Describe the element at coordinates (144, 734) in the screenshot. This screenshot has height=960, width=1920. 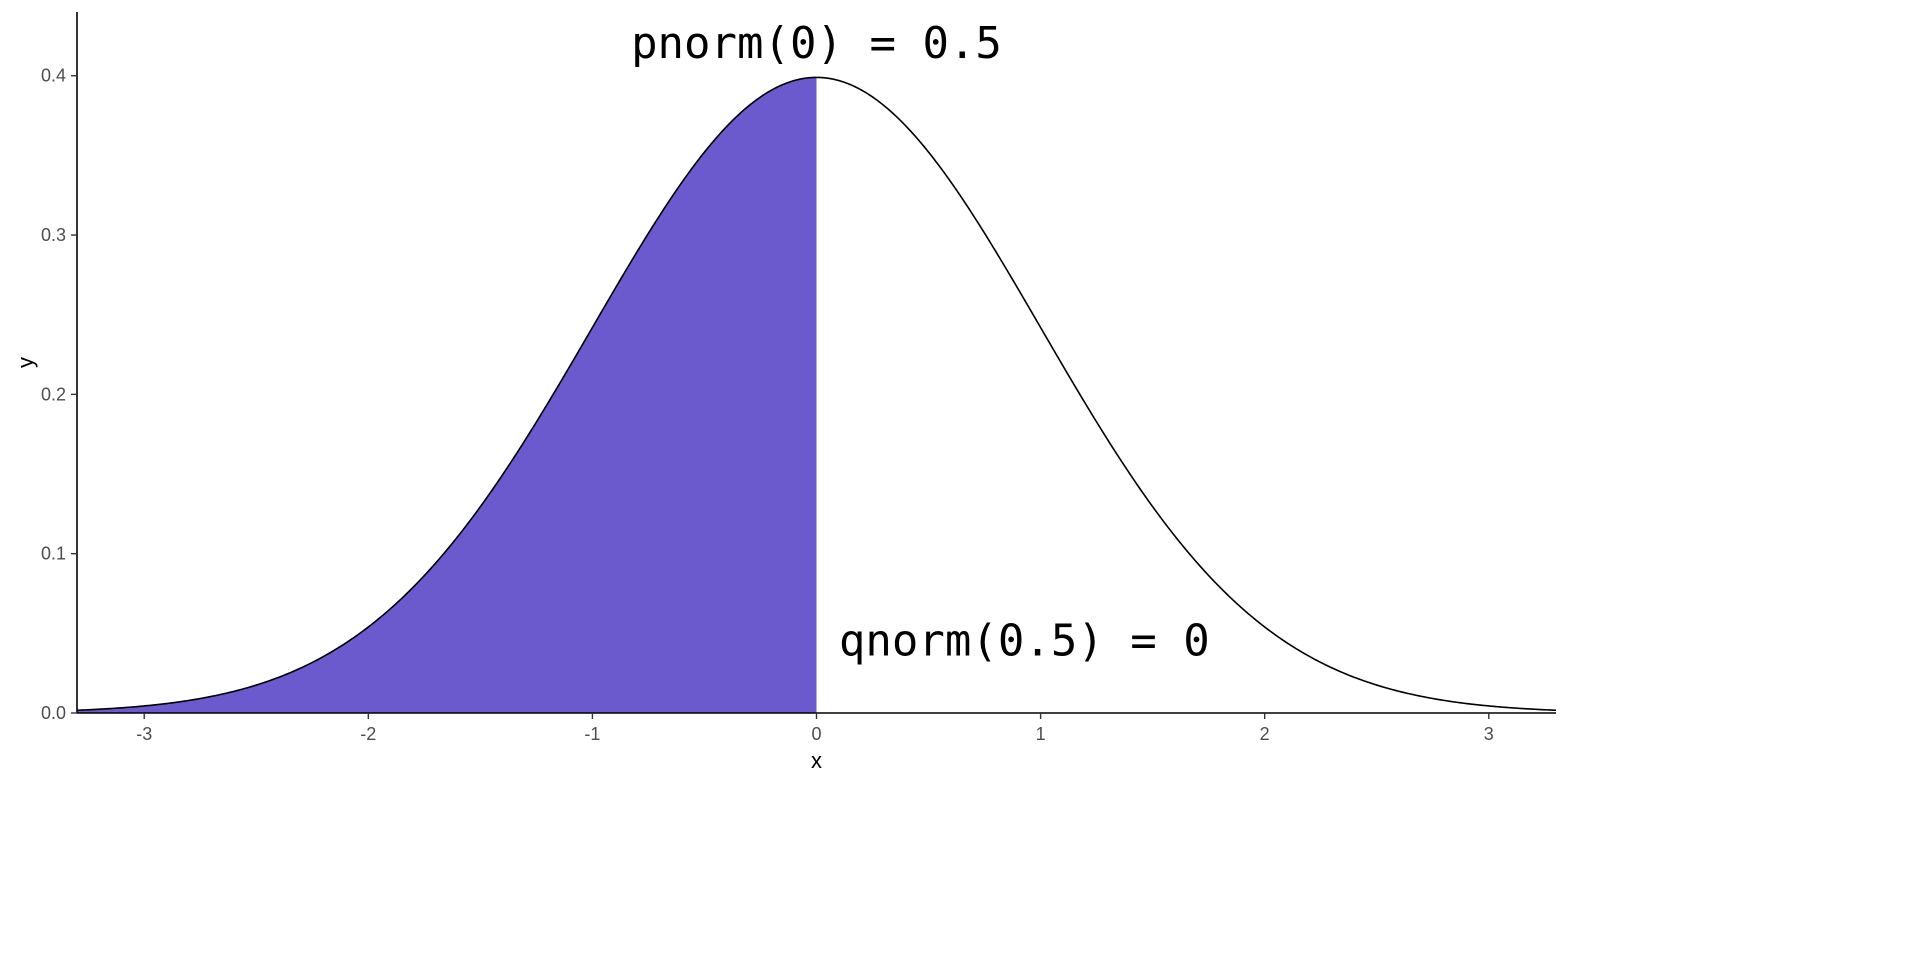
I see `x-tick-label: -3` at that location.